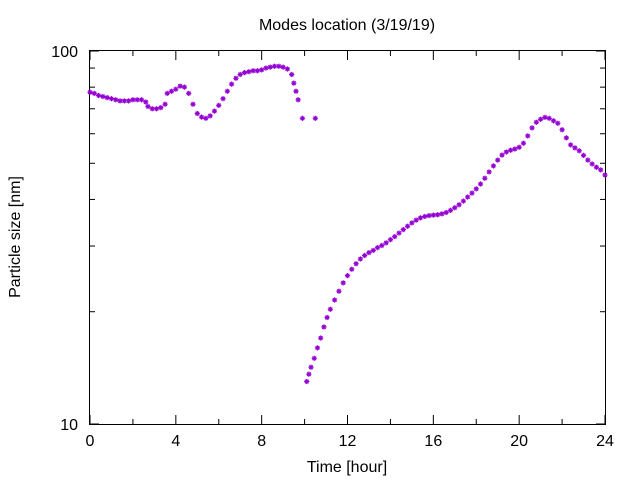  I want to click on chart-title: Modes location (3/19/19), so click(347, 25).